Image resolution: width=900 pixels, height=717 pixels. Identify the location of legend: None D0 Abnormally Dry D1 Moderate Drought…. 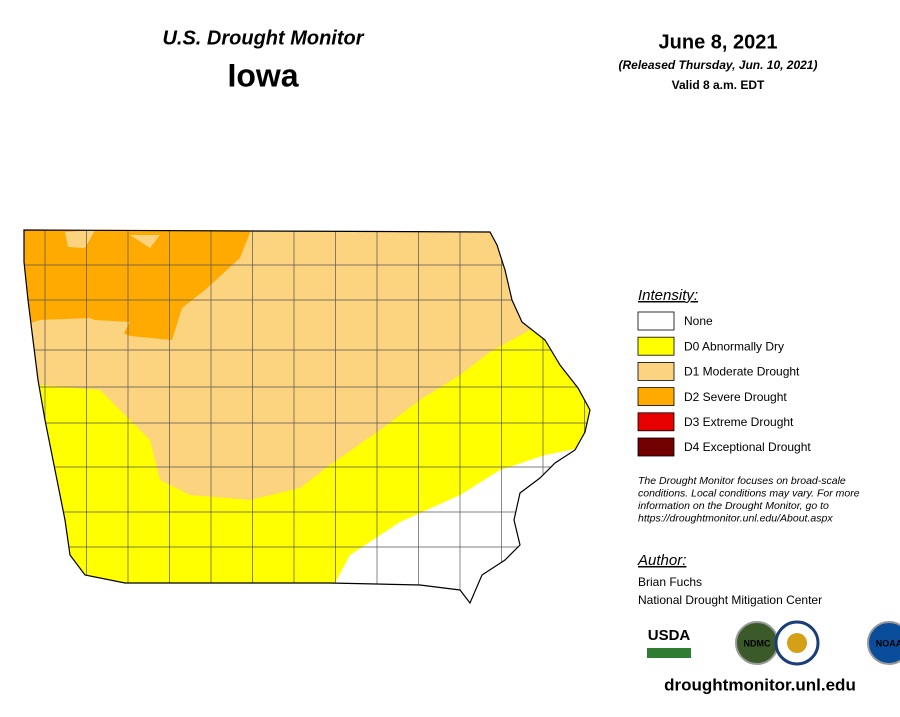
(724, 384).